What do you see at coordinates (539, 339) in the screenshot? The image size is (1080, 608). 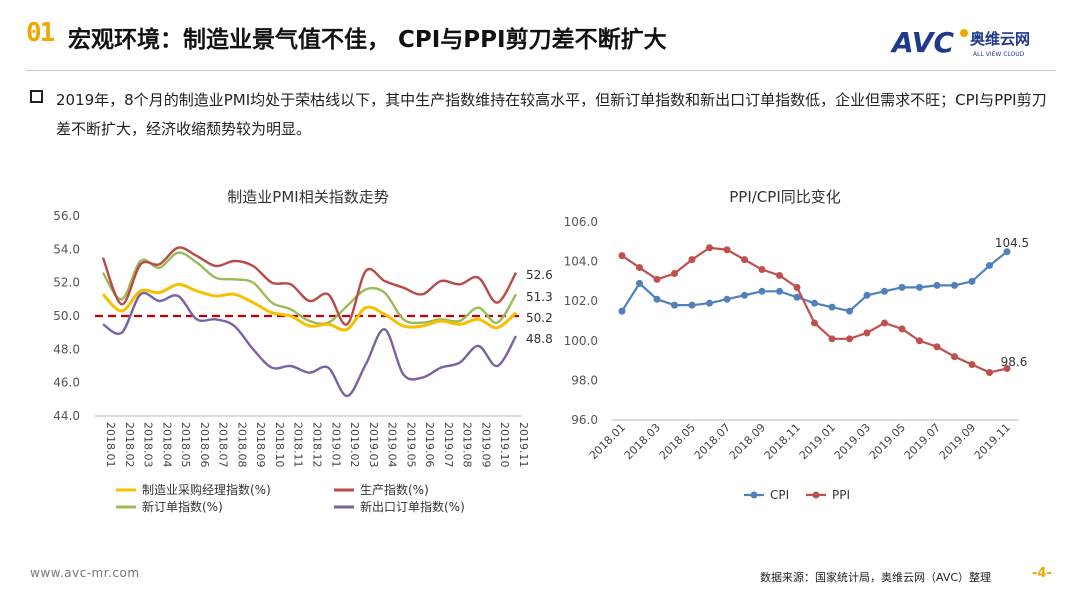 I see `pmi-end-label: 48.8` at bounding box center [539, 339].